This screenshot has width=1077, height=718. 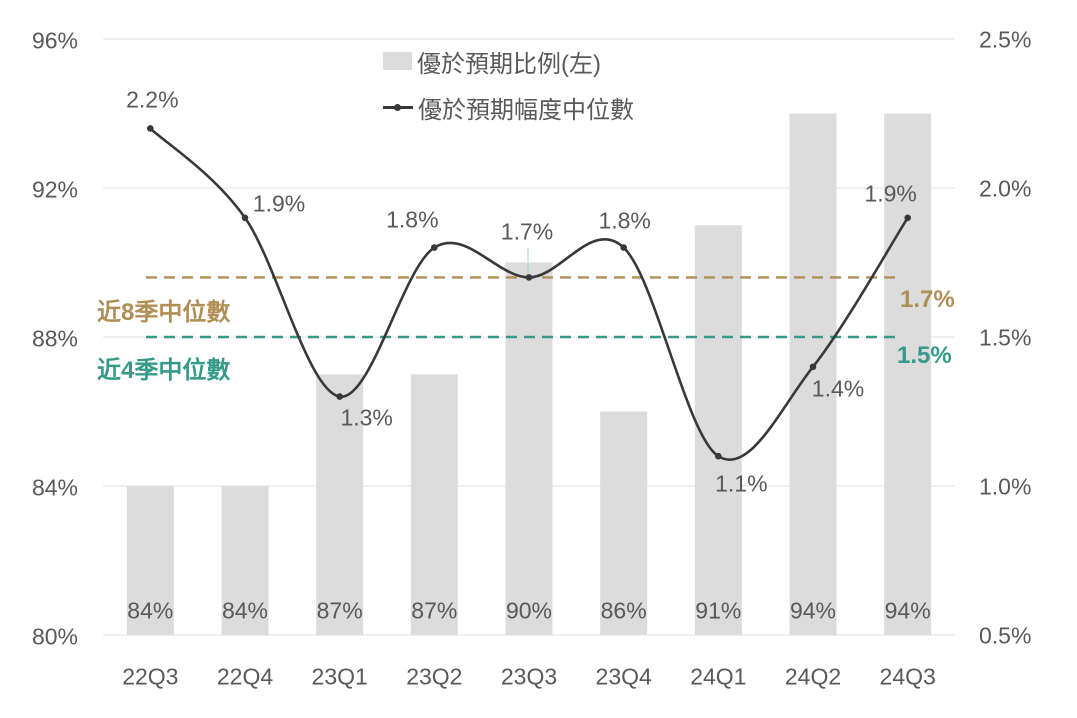 What do you see at coordinates (924, 355) in the screenshot?
I see `ref-line-4q-value: 1.5%` at bounding box center [924, 355].